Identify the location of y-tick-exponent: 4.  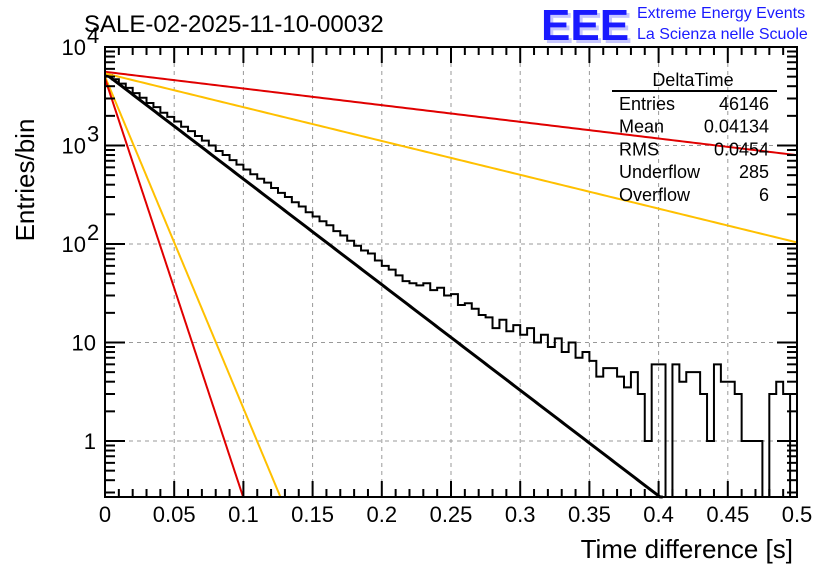
(93, 35).